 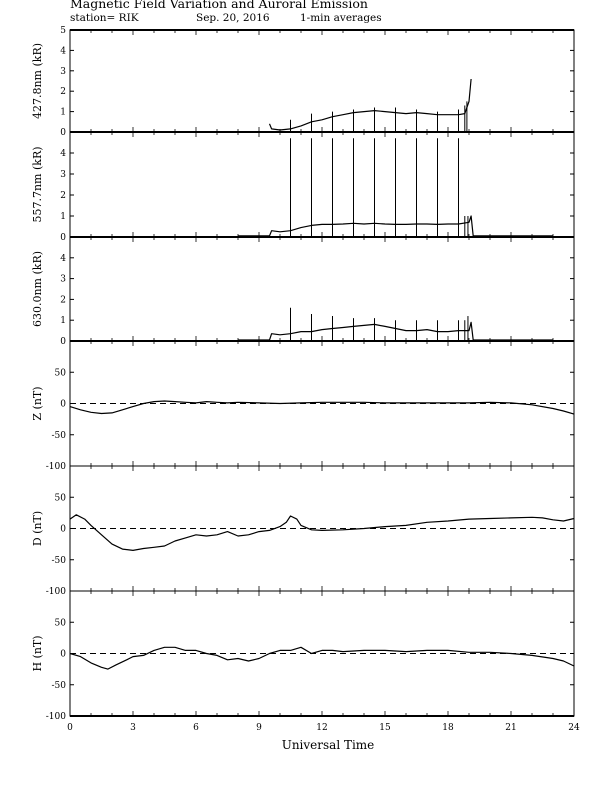 I want to click on station-label: station= RIK, so click(x=104, y=18).